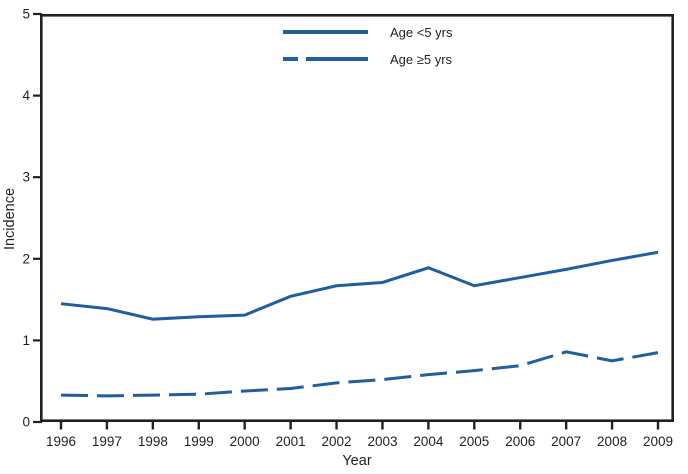 Image resolution: width=688 pixels, height=474 pixels. Describe the element at coordinates (382, 441) in the screenshot. I see `x-tick-label: 2003` at that location.